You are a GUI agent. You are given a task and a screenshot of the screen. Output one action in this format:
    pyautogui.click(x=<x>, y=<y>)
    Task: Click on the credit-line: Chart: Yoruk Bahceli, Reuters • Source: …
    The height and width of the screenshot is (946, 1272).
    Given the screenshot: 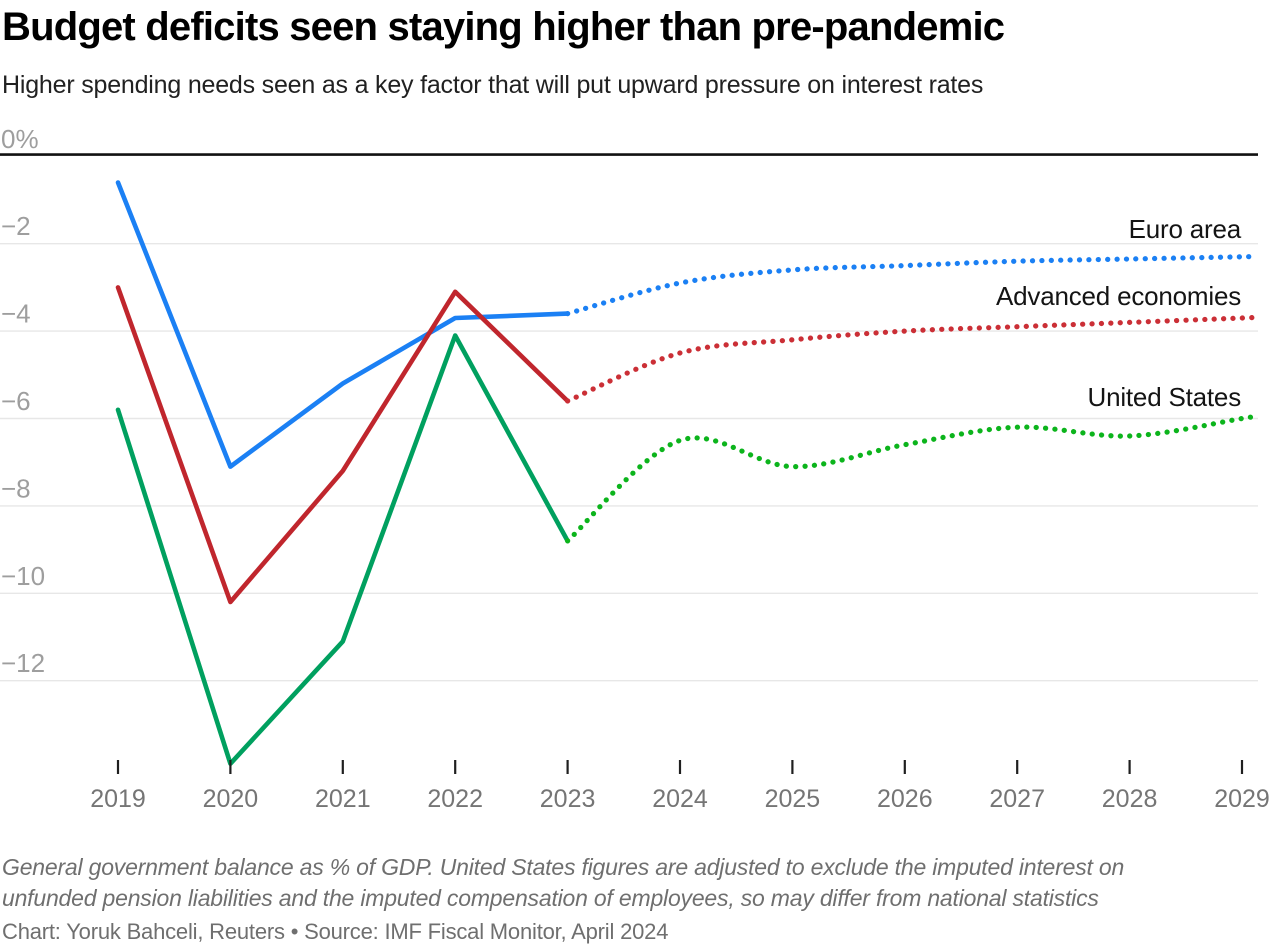 What is the action you would take?
    pyautogui.click(x=335, y=931)
    